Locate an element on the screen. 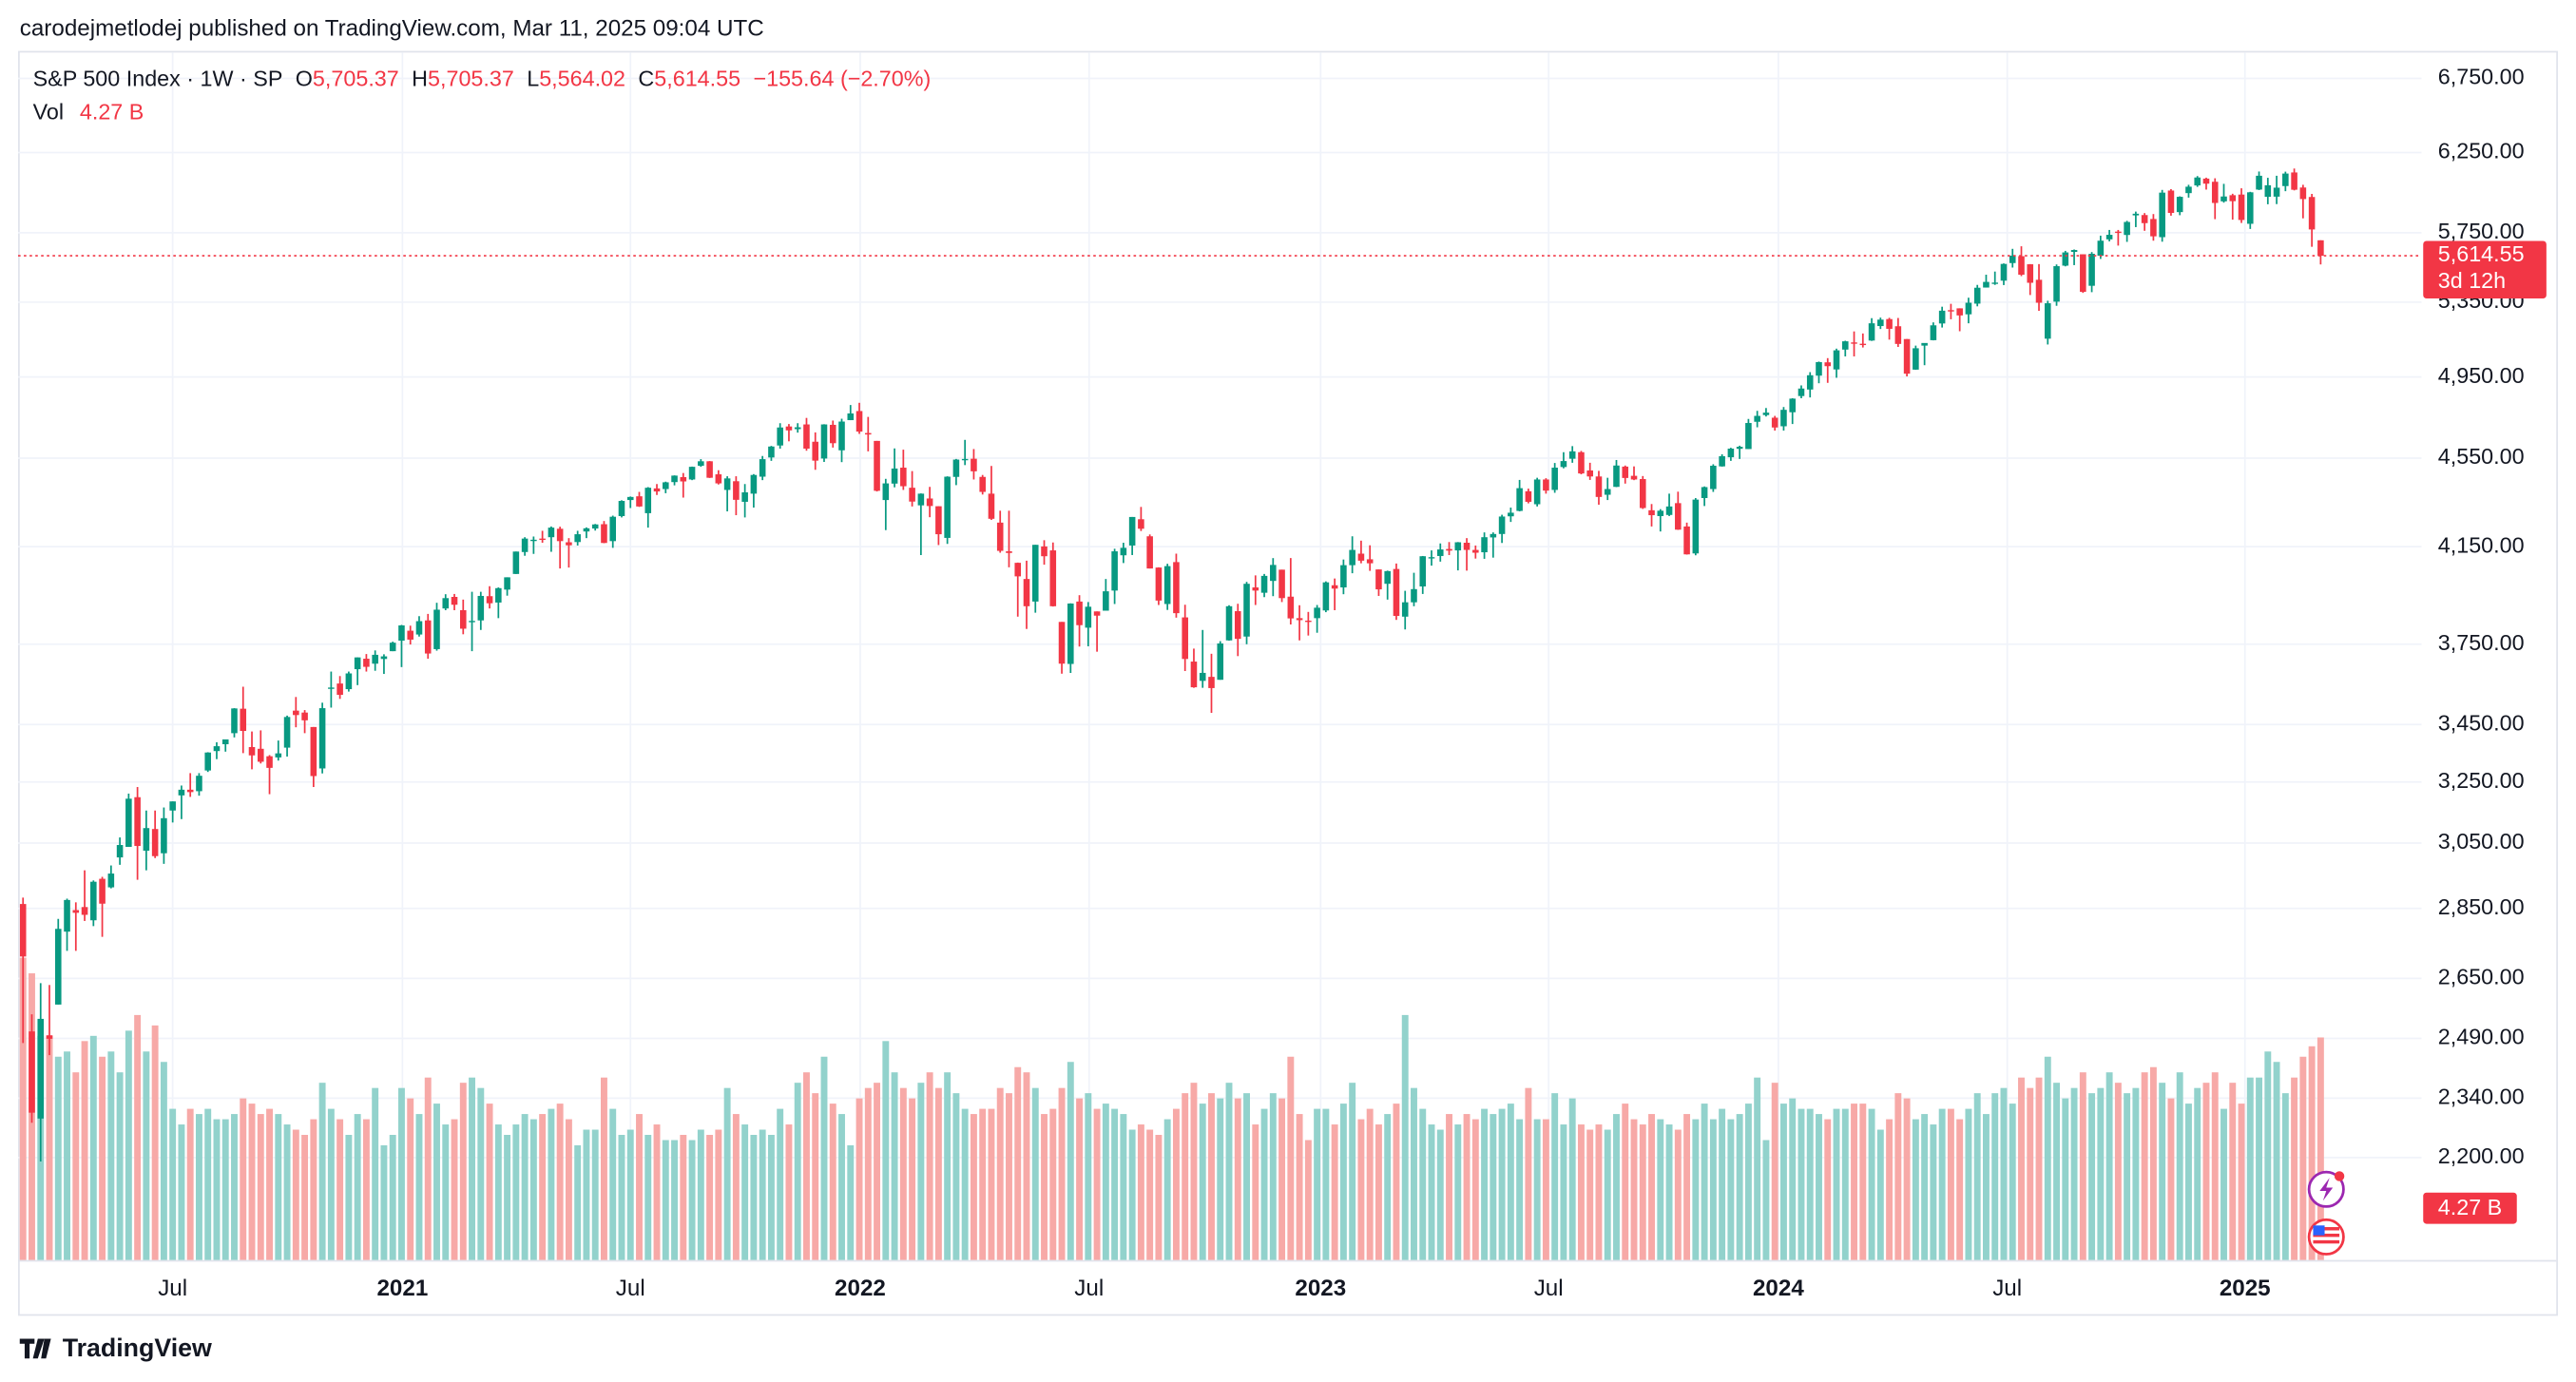 The width and height of the screenshot is (2576, 1382). legend-close-label: C is located at coordinates (646, 79).